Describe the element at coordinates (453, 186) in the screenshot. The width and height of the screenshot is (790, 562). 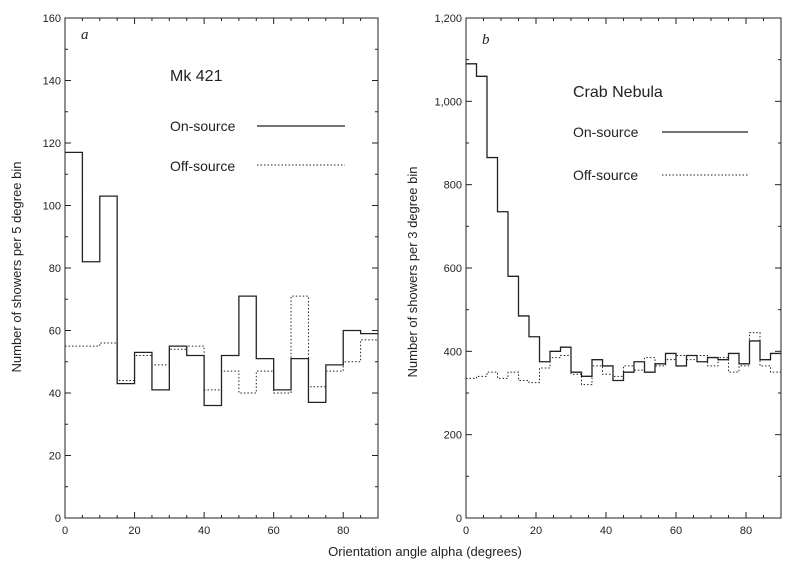
I see `y-tick-label-b: 800` at that location.